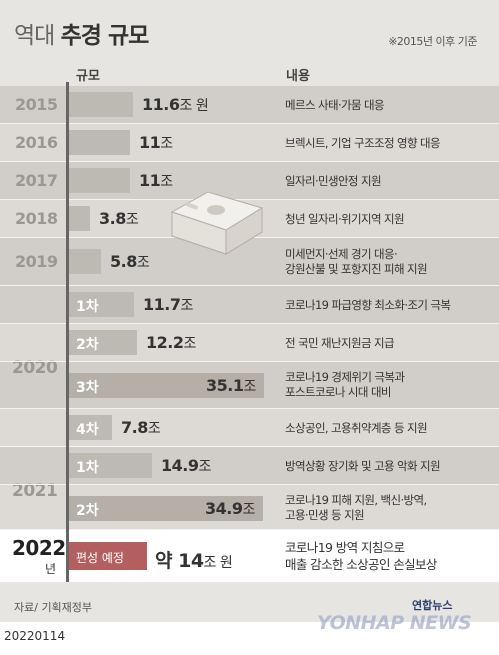 The height and width of the screenshot is (655, 499). Describe the element at coordinates (35, 491) in the screenshot. I see `year-label-2021: 2021` at that location.